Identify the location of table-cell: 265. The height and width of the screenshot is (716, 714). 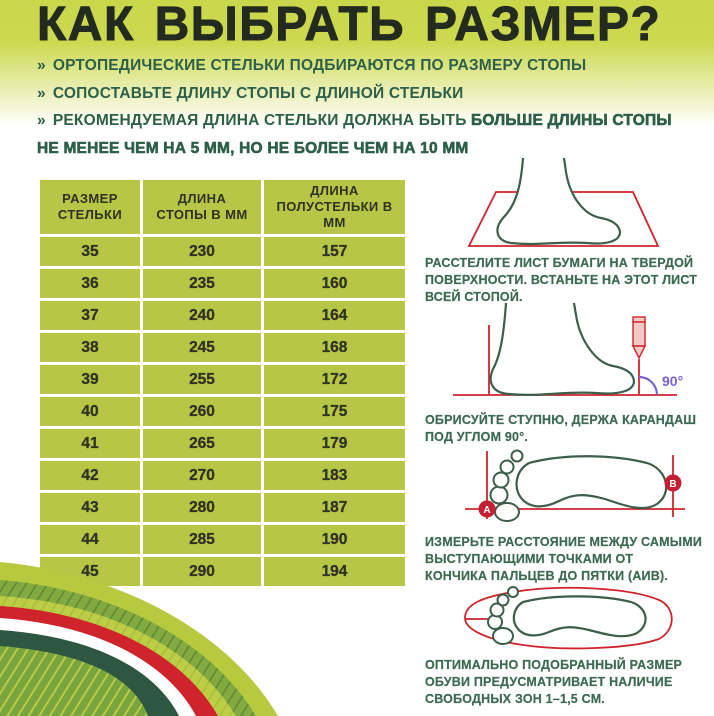
(202, 443).